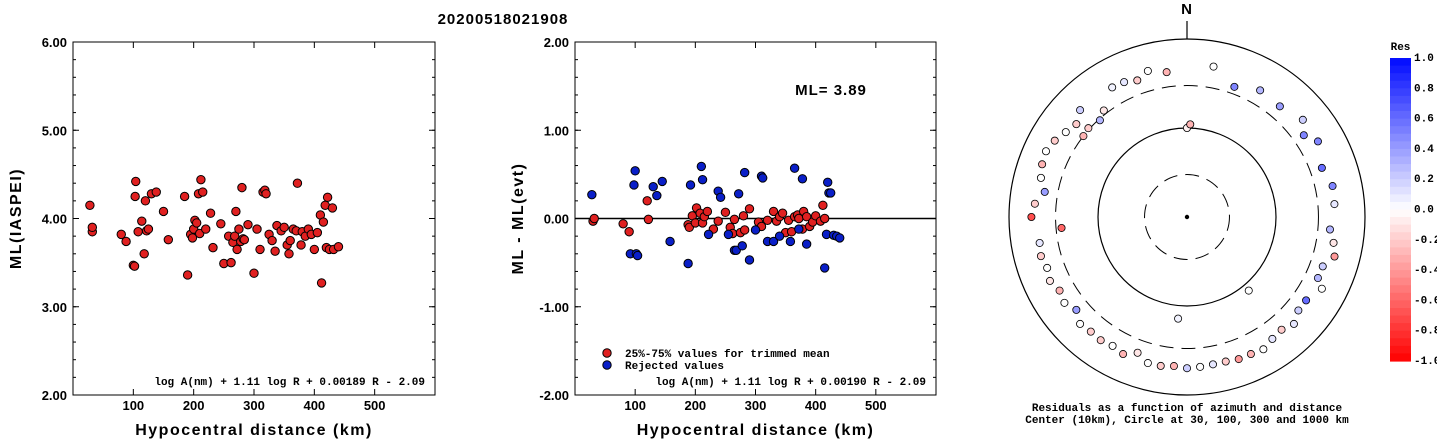 This screenshot has height=441, width=1437. Describe the element at coordinates (54, 130) in the screenshot. I see `y-tick-label: 5.00` at that location.